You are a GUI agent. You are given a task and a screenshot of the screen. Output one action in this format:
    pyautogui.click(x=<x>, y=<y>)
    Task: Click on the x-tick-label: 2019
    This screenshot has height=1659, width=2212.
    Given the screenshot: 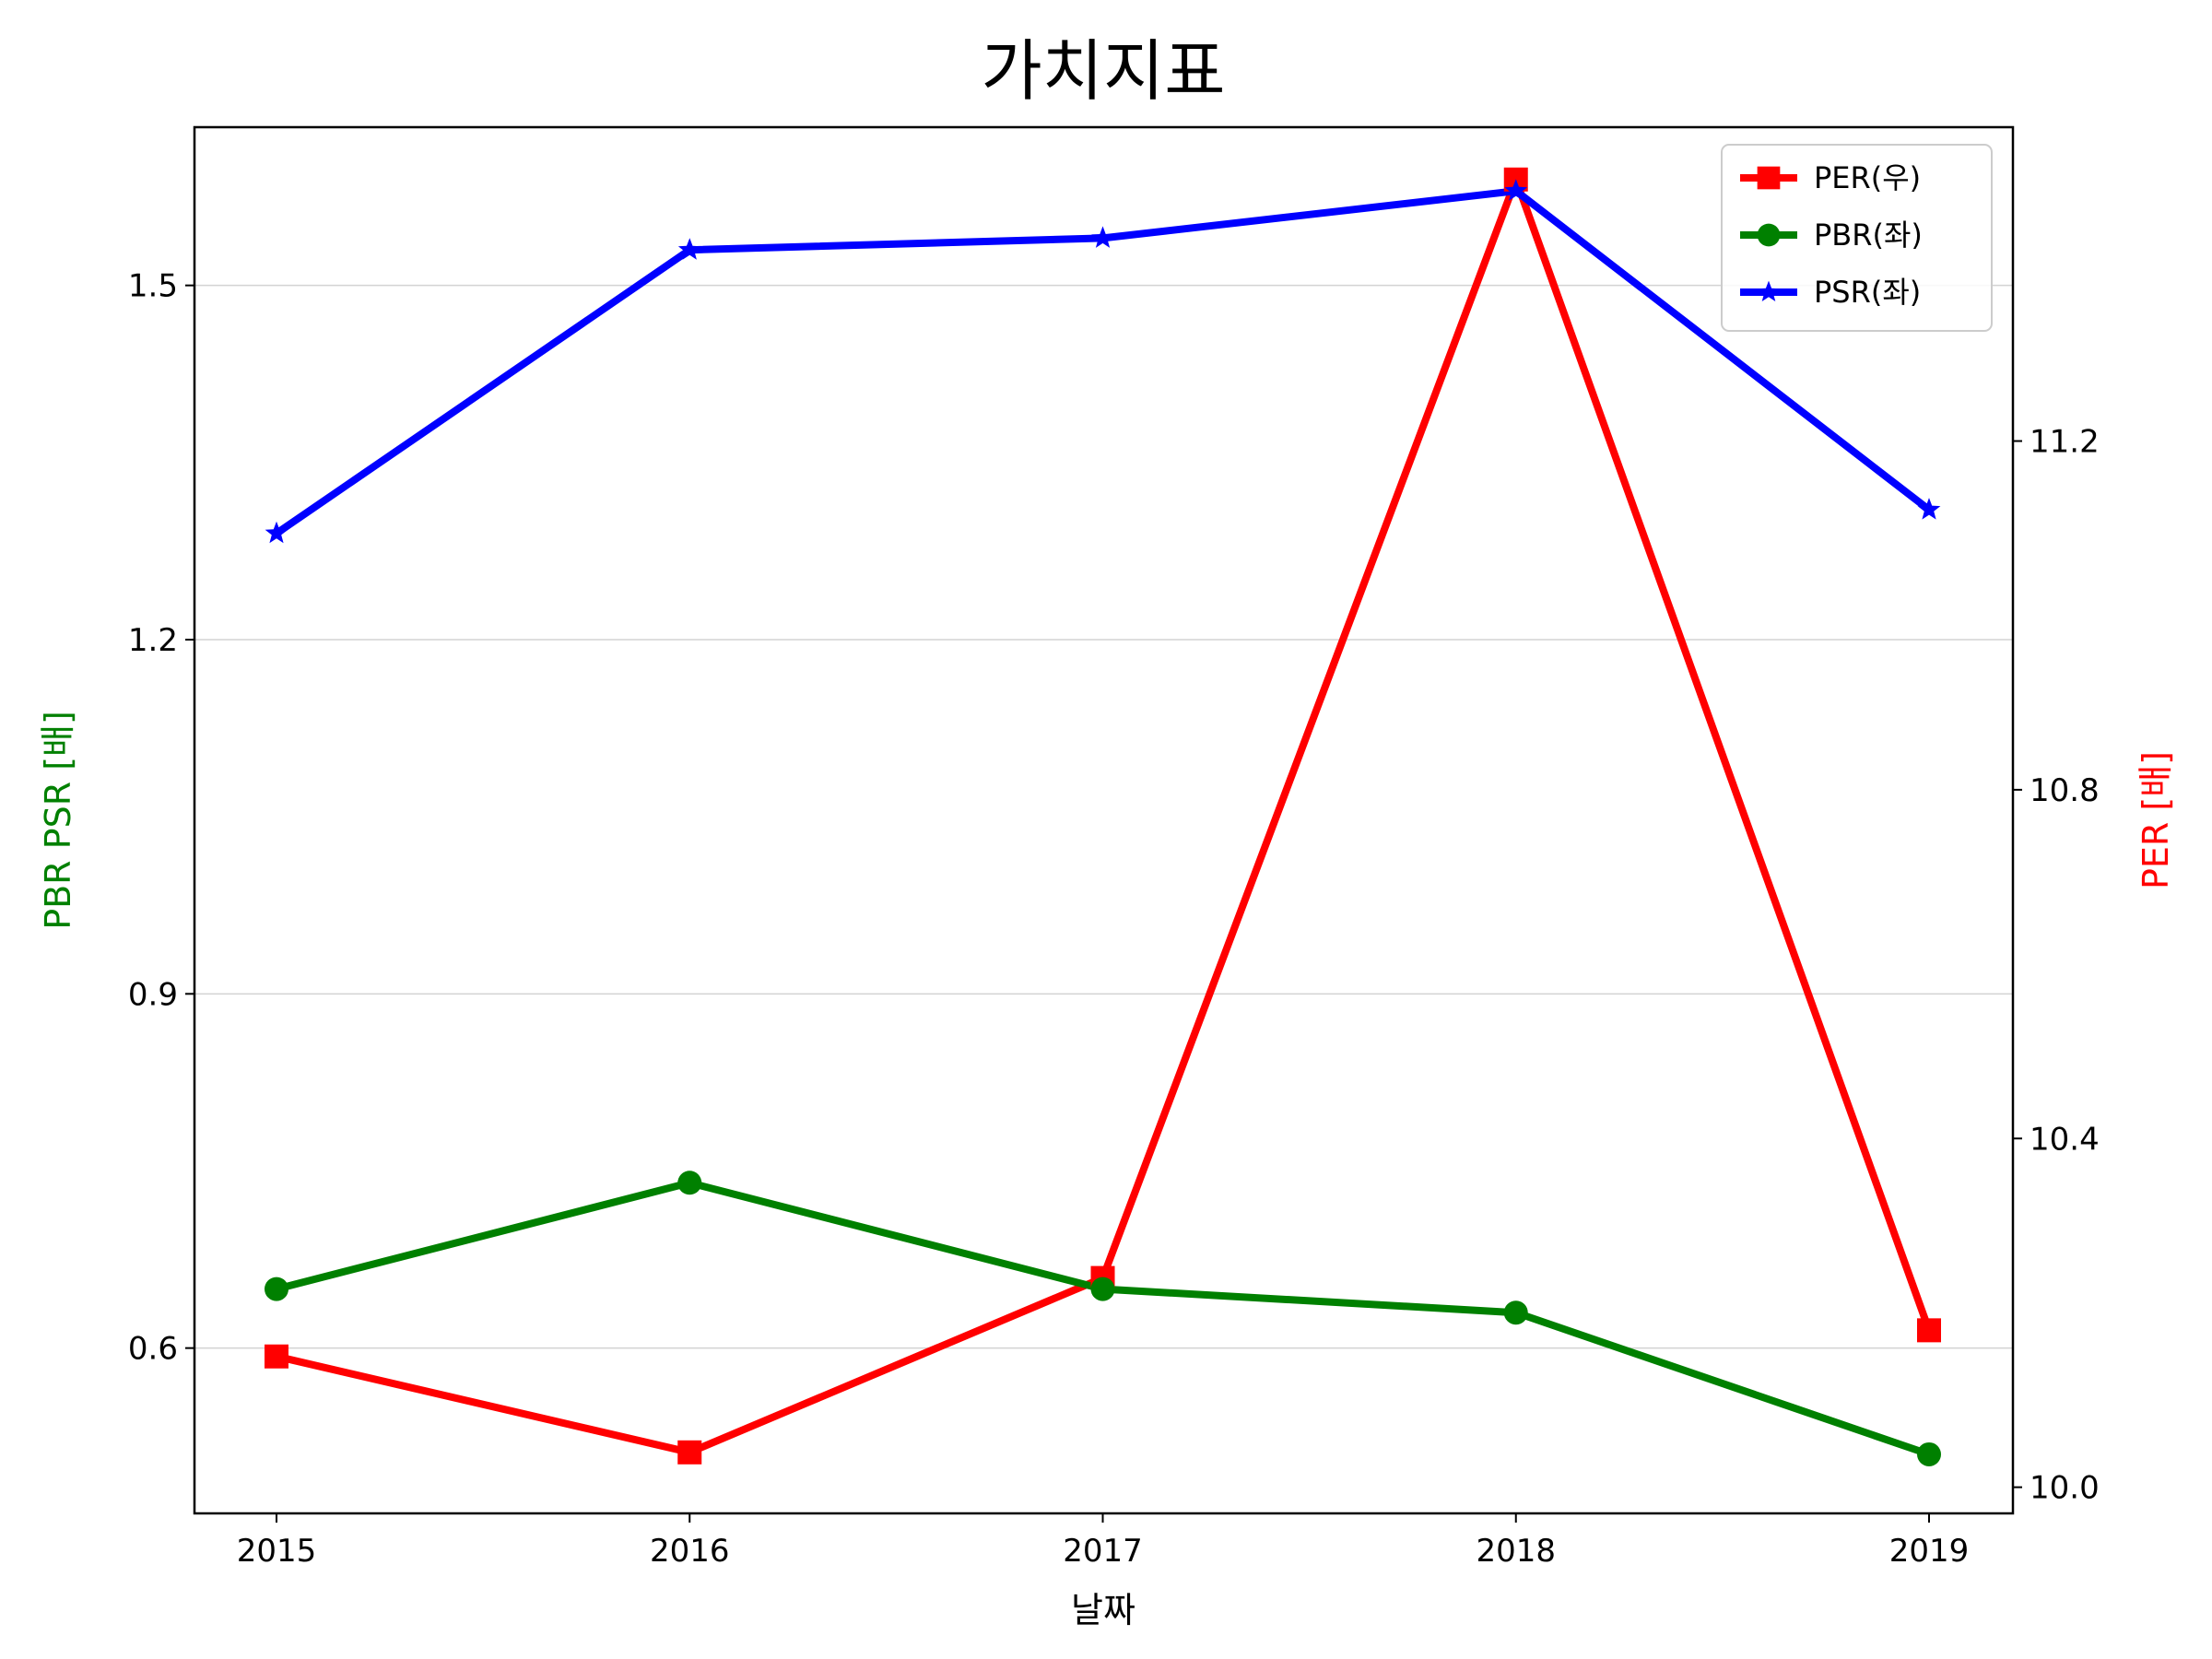 What is the action you would take?
    pyautogui.click(x=1929, y=1551)
    